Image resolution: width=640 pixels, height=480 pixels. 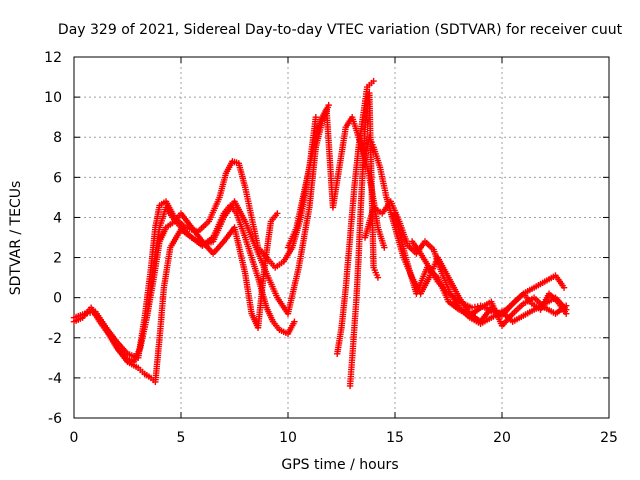 I want to click on x-tick-label: 15, so click(x=395, y=438).